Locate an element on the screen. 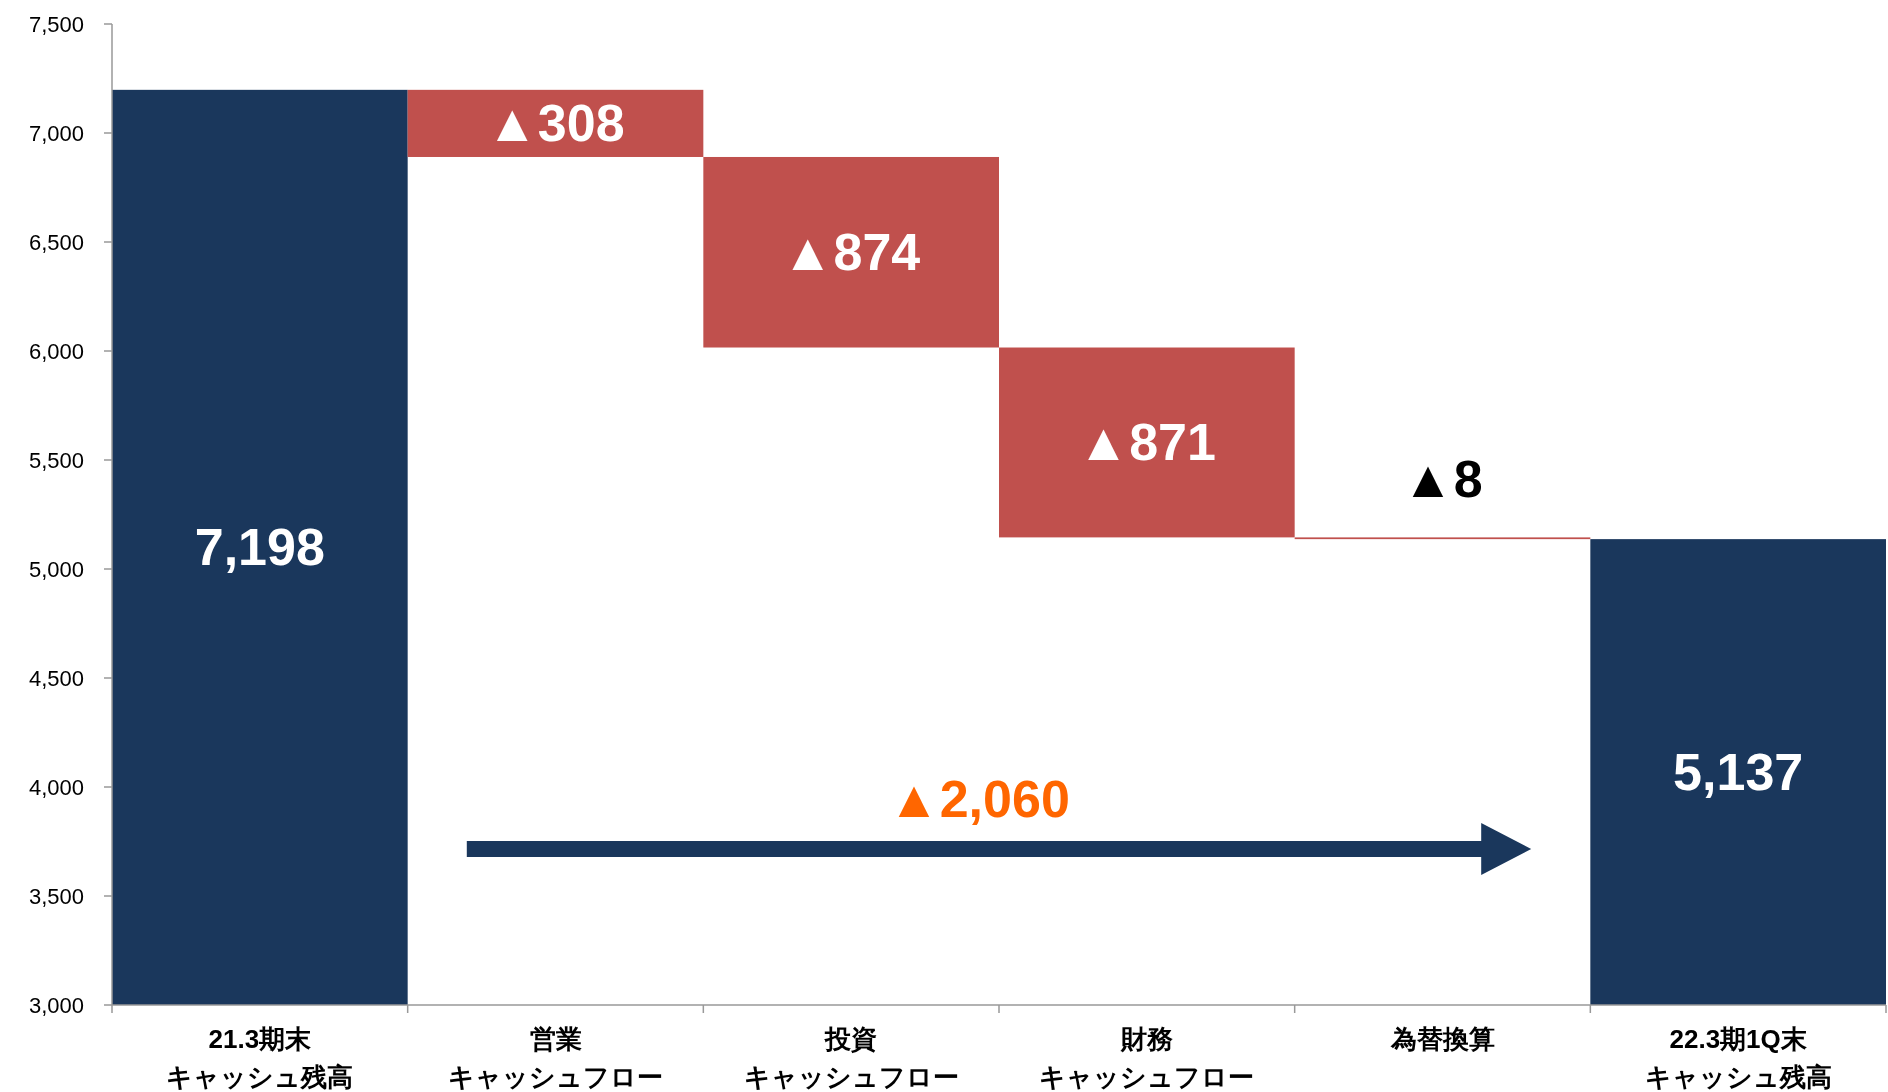  data-label: ▲871 is located at coordinates (1146, 442).